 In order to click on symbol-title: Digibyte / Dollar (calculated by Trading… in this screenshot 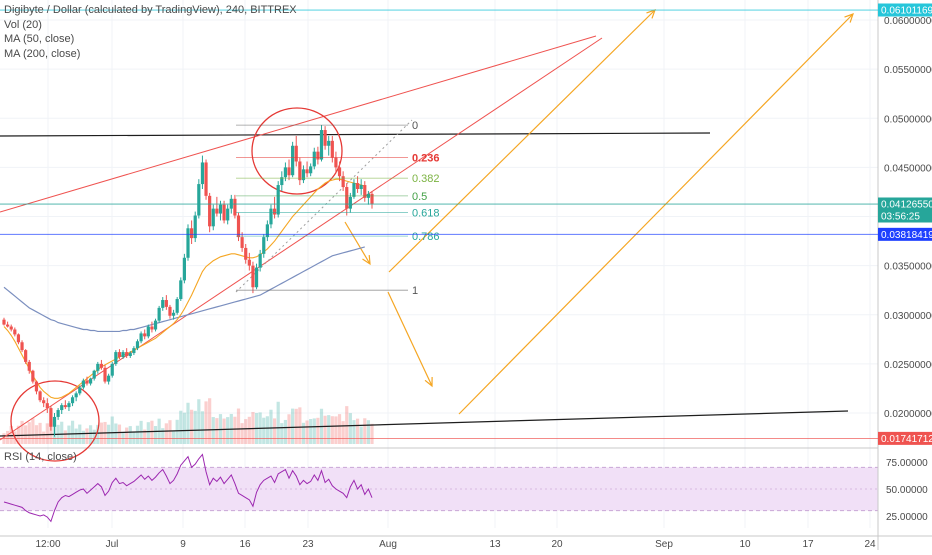, I will do `click(150, 10)`.